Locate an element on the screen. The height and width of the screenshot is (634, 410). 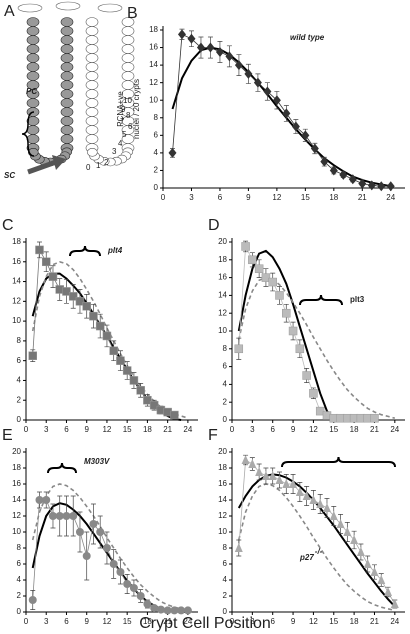
y-tick-label: 20 is located at coordinates (222, 241).